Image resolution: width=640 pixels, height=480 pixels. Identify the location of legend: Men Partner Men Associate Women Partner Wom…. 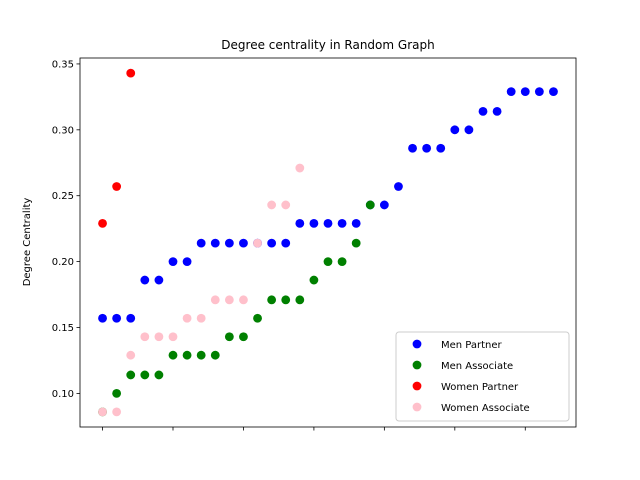
(482, 376).